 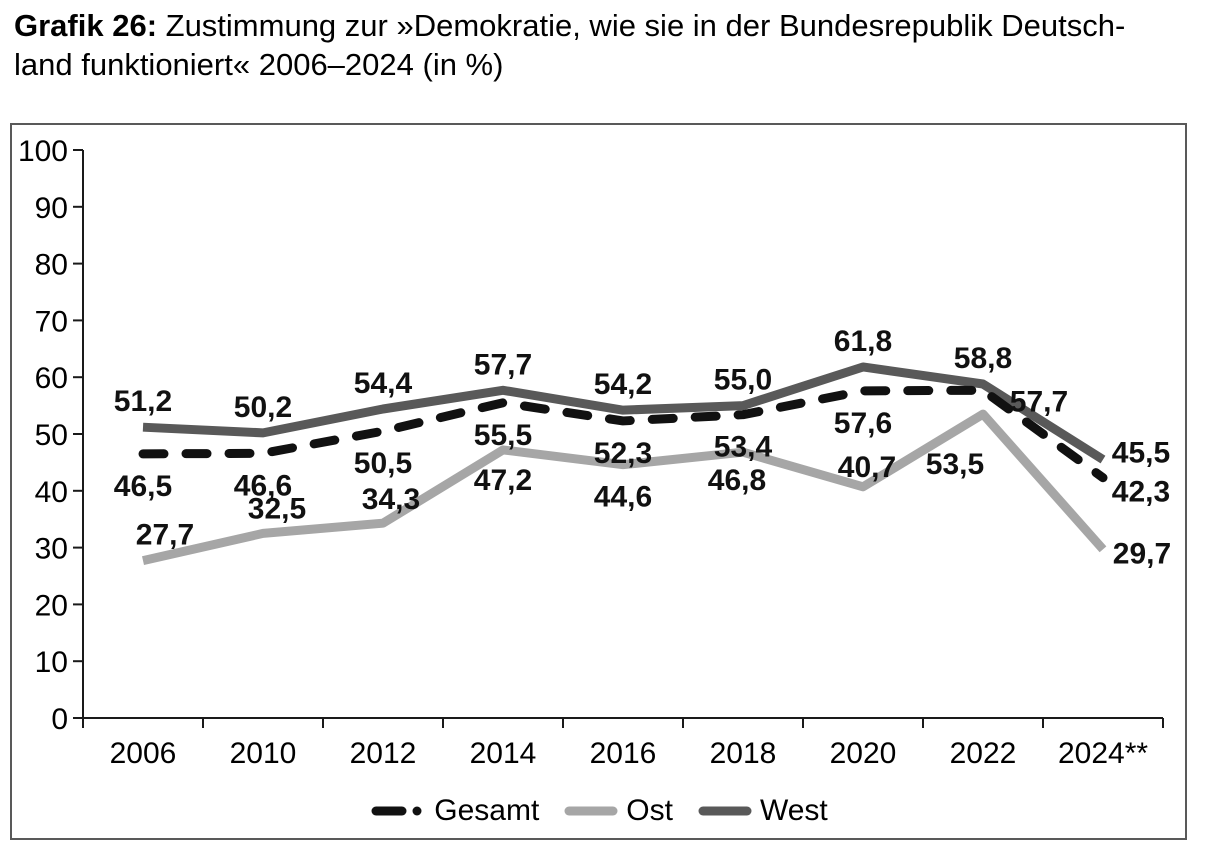 I want to click on x-tick-label: 2014, so click(x=503, y=753).